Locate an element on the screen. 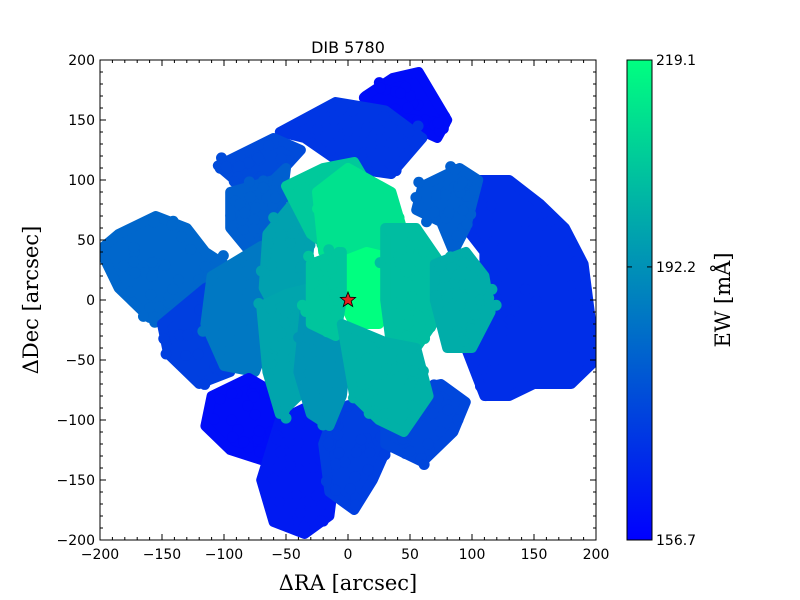  region-ne-inner is located at coordinates (447, 209).